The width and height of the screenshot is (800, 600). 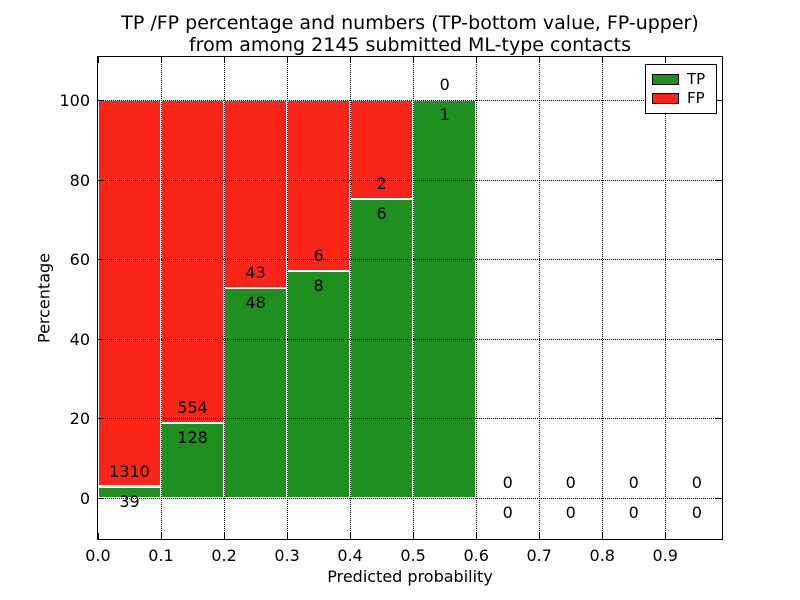 What do you see at coordinates (79, 339) in the screenshot?
I see `y-tick-label: 40` at bounding box center [79, 339].